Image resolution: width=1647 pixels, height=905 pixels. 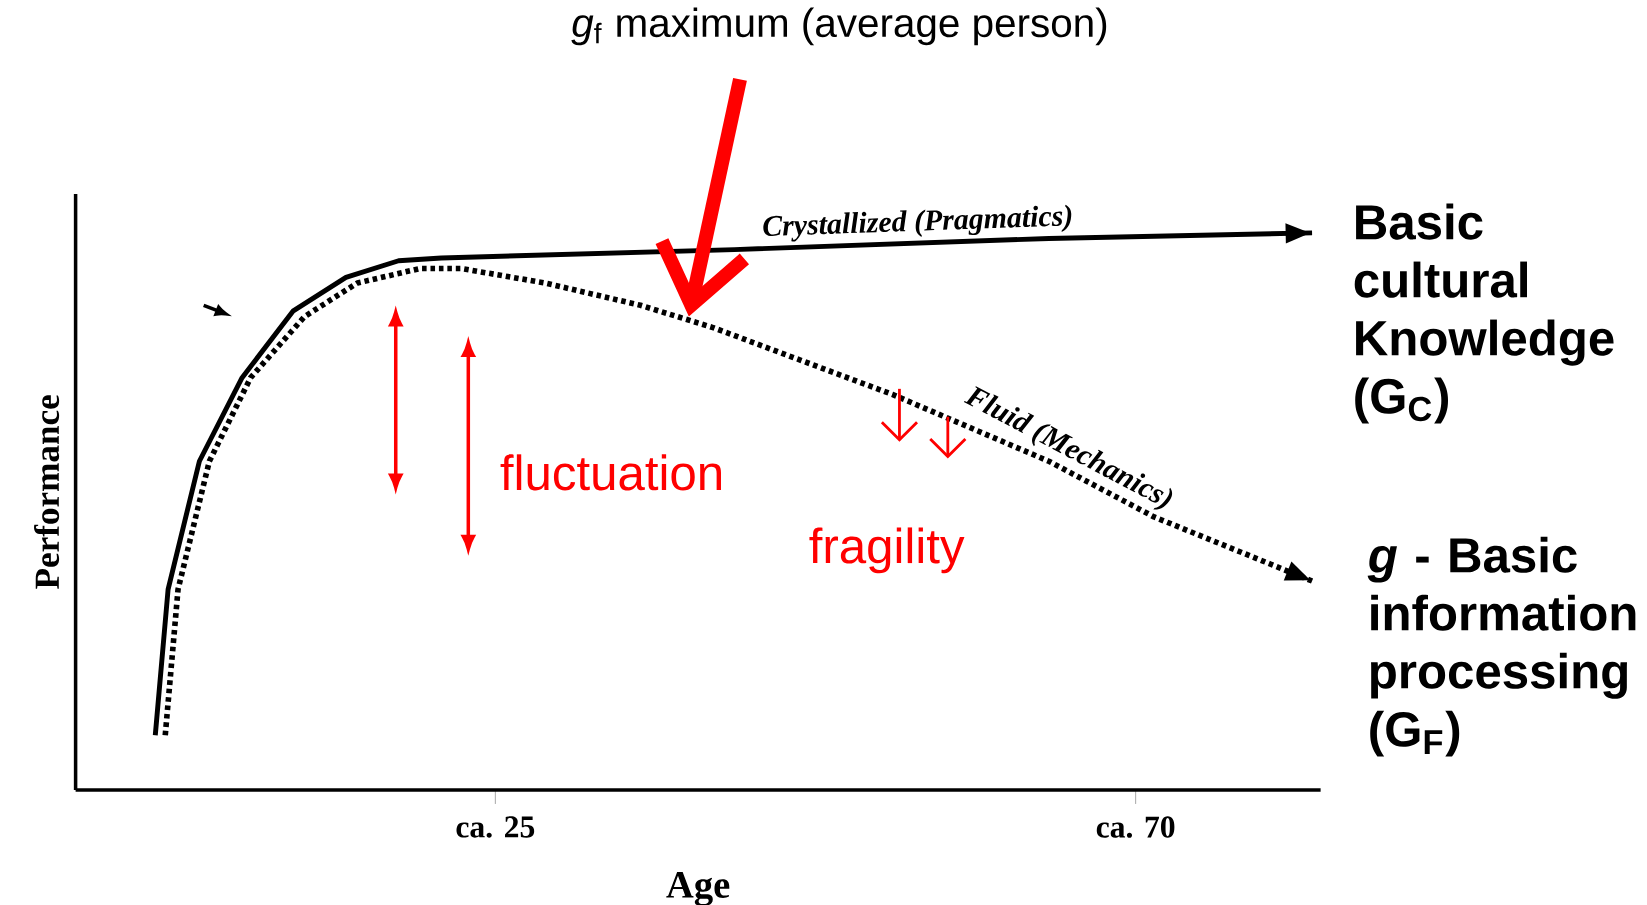 What do you see at coordinates (610, 472) in the screenshot?
I see `annotation: fluctuation` at bounding box center [610, 472].